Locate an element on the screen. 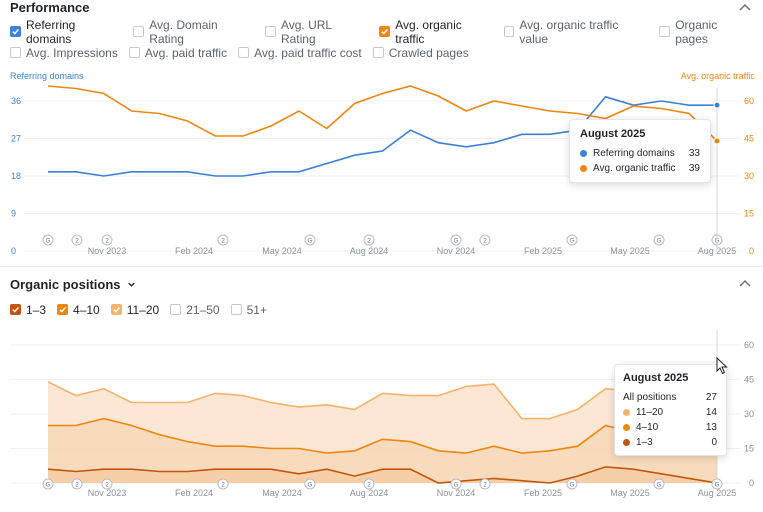 This screenshot has width=763, height=512. series-dot-icon is located at coordinates (626, 412).